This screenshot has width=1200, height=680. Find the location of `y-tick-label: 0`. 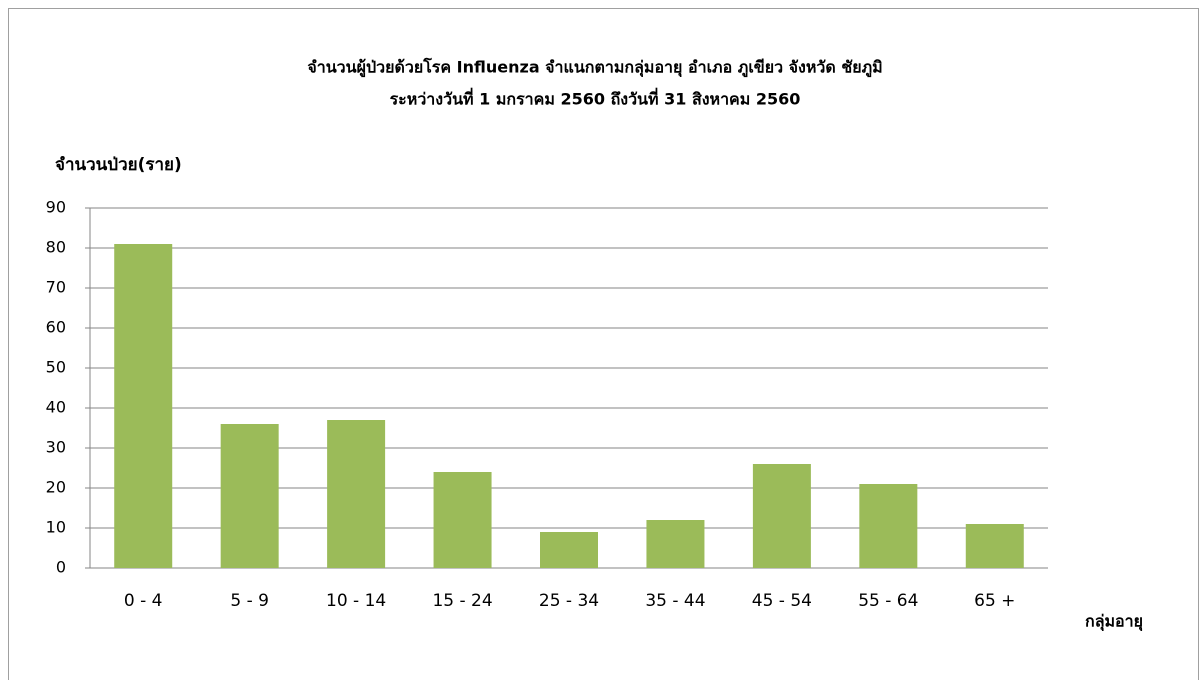

y-tick-label: 0 is located at coordinates (61, 567).